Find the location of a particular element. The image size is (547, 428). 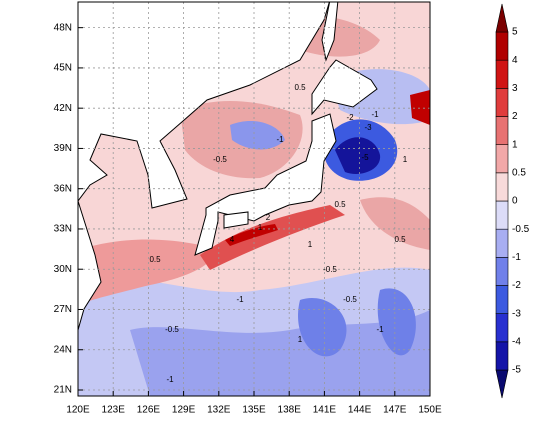

y-tick-label: 42N is located at coordinates (63, 108).